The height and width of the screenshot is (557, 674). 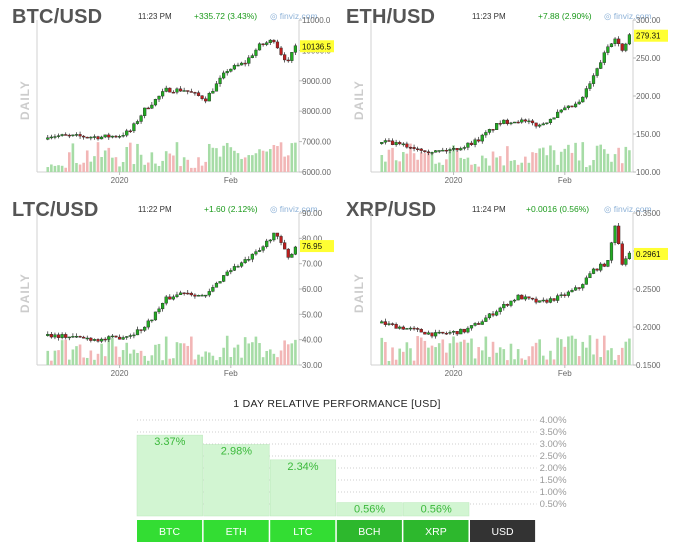 What do you see at coordinates (648, 289) in the screenshot?
I see `y-tick-label: 0.2500` at bounding box center [648, 289].